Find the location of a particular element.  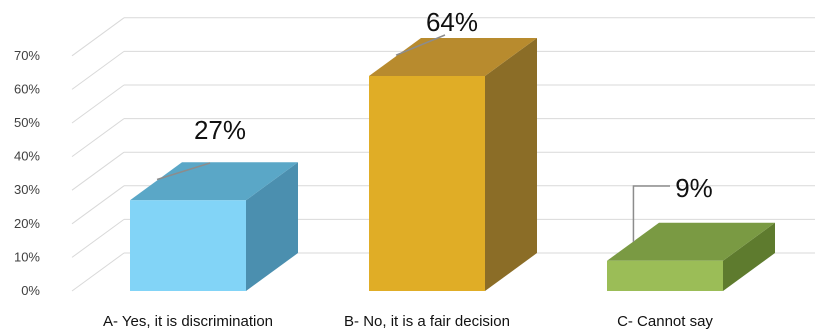

y-tick-label-7: 70% is located at coordinates (27, 55).